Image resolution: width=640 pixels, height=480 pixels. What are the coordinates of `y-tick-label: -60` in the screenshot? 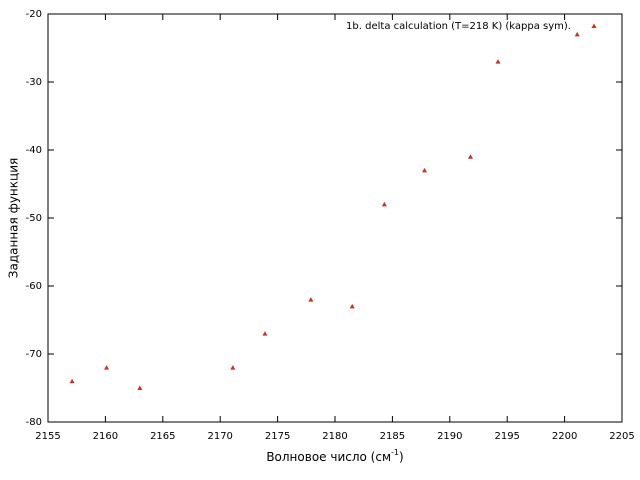 It's located at (34, 286).